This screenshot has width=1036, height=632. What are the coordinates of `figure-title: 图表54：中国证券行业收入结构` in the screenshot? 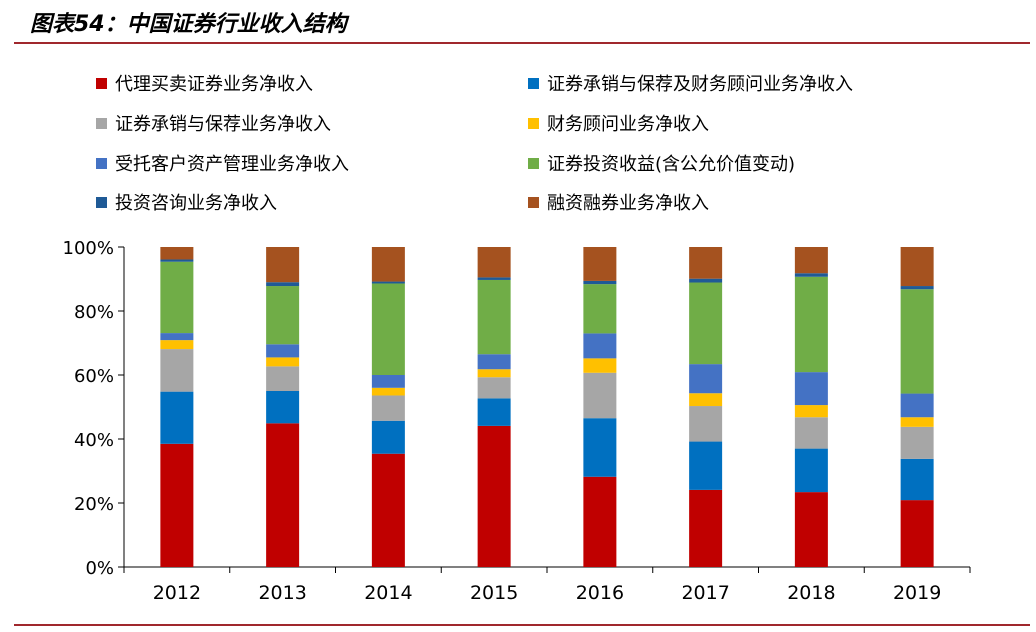 It's located at (188, 24).